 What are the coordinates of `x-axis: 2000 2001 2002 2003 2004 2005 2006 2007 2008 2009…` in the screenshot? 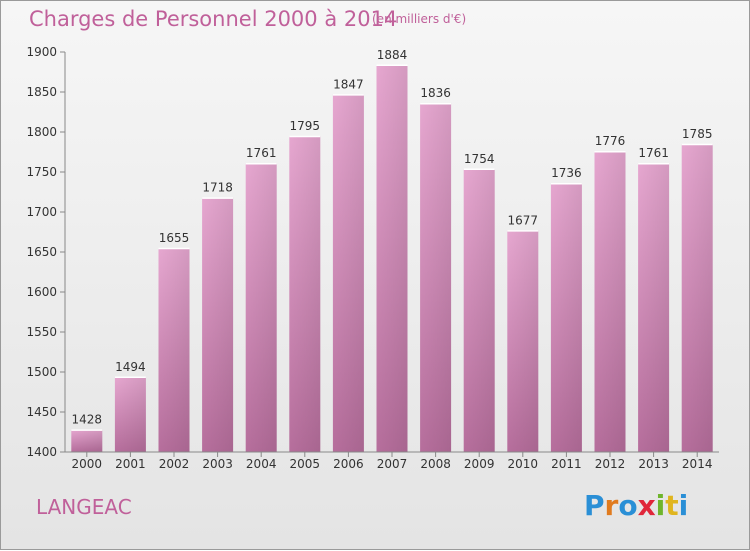 It's located at (392, 461).